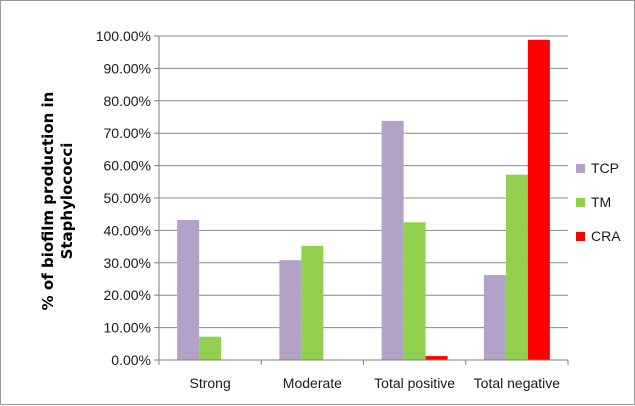 The image size is (635, 406). Describe the element at coordinates (516, 267) in the screenshot. I see `bar-tm-total-negative` at that location.